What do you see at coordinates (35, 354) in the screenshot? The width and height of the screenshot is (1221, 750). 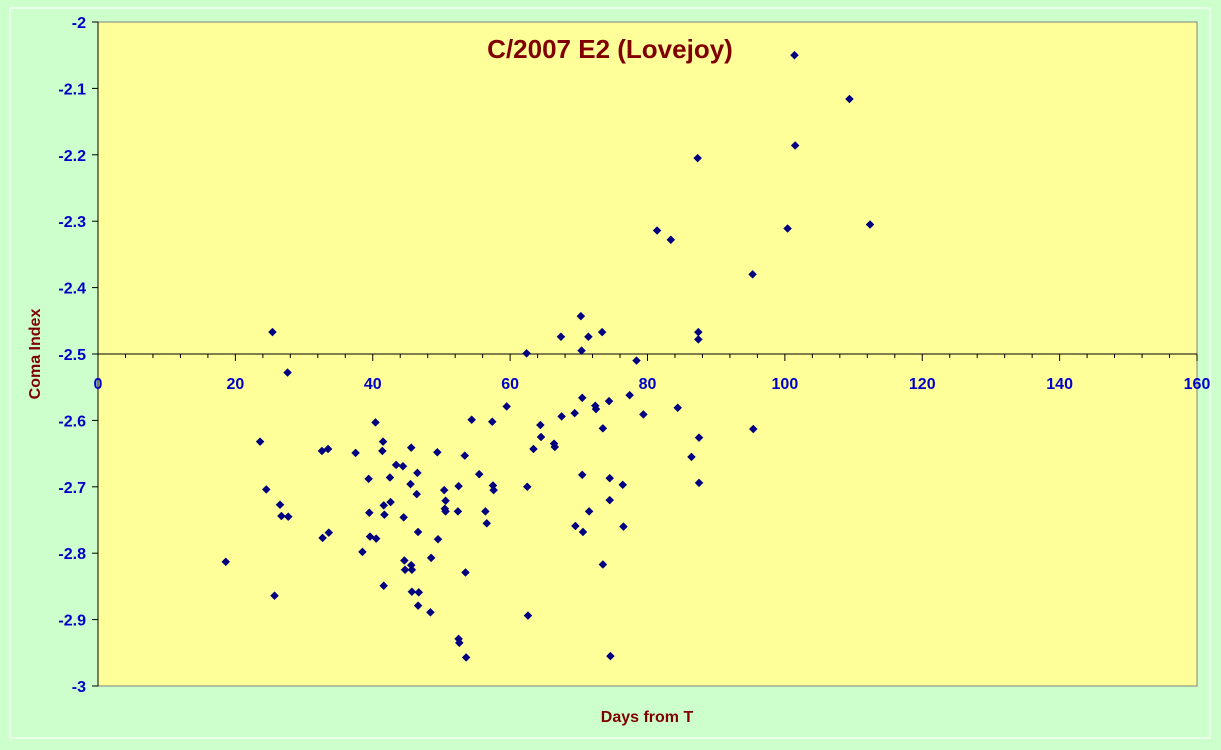 I see `y-axis-label: Coma Index` at bounding box center [35, 354].